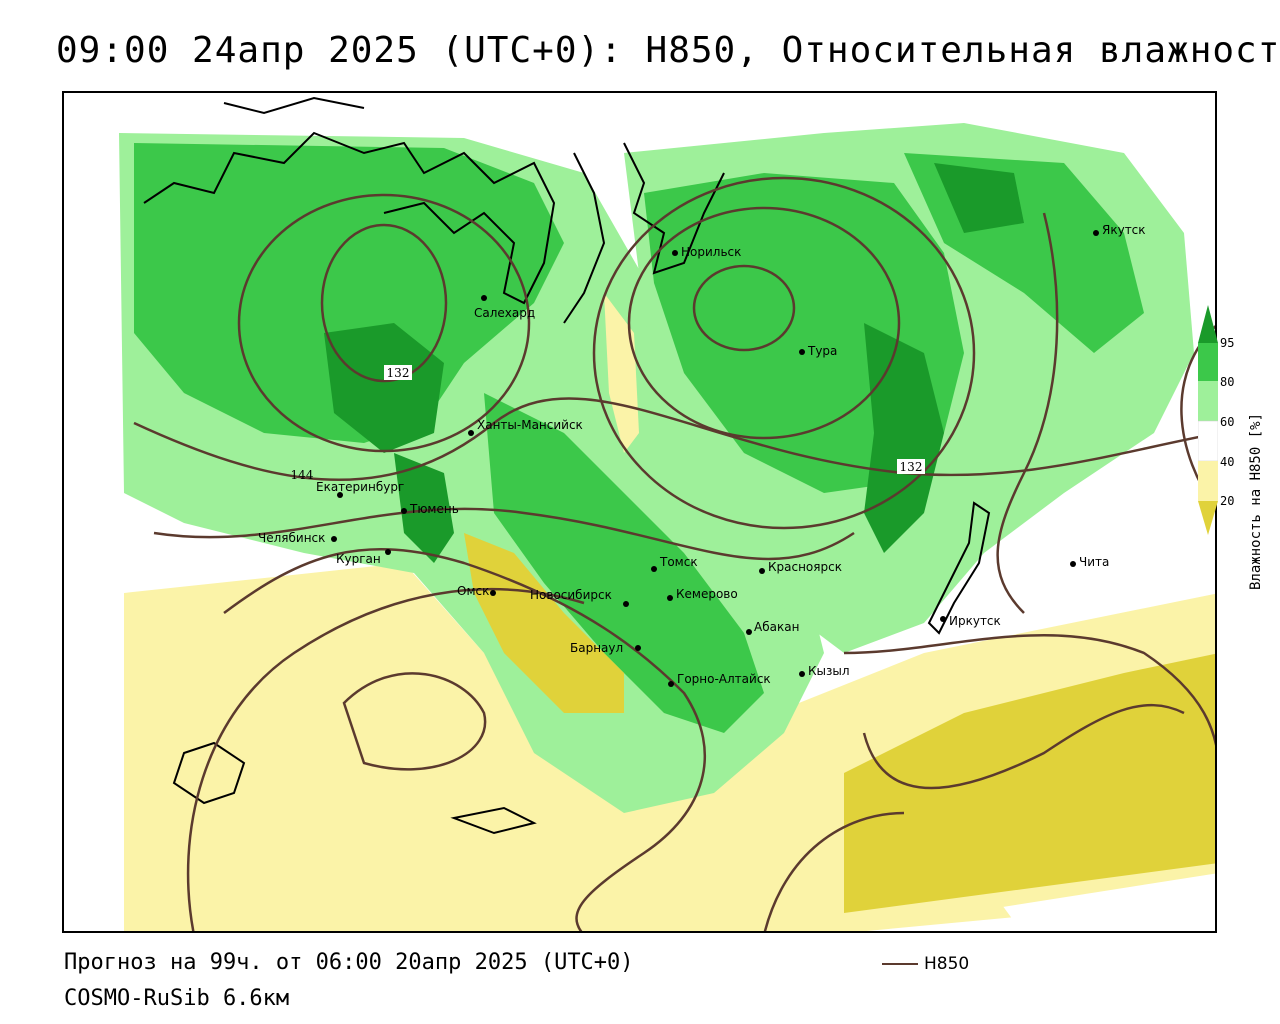 The height and width of the screenshot is (1024, 1280). I want to click on city-label-chelyabinsk: Челябинск, so click(291, 538).